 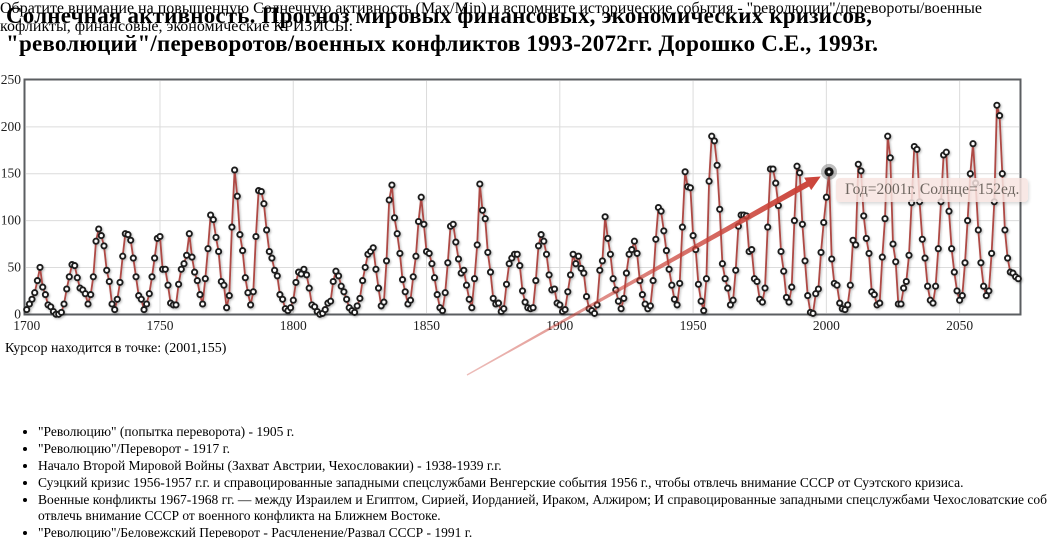 I want to click on svg-text: 1950, so click(x=693, y=325).